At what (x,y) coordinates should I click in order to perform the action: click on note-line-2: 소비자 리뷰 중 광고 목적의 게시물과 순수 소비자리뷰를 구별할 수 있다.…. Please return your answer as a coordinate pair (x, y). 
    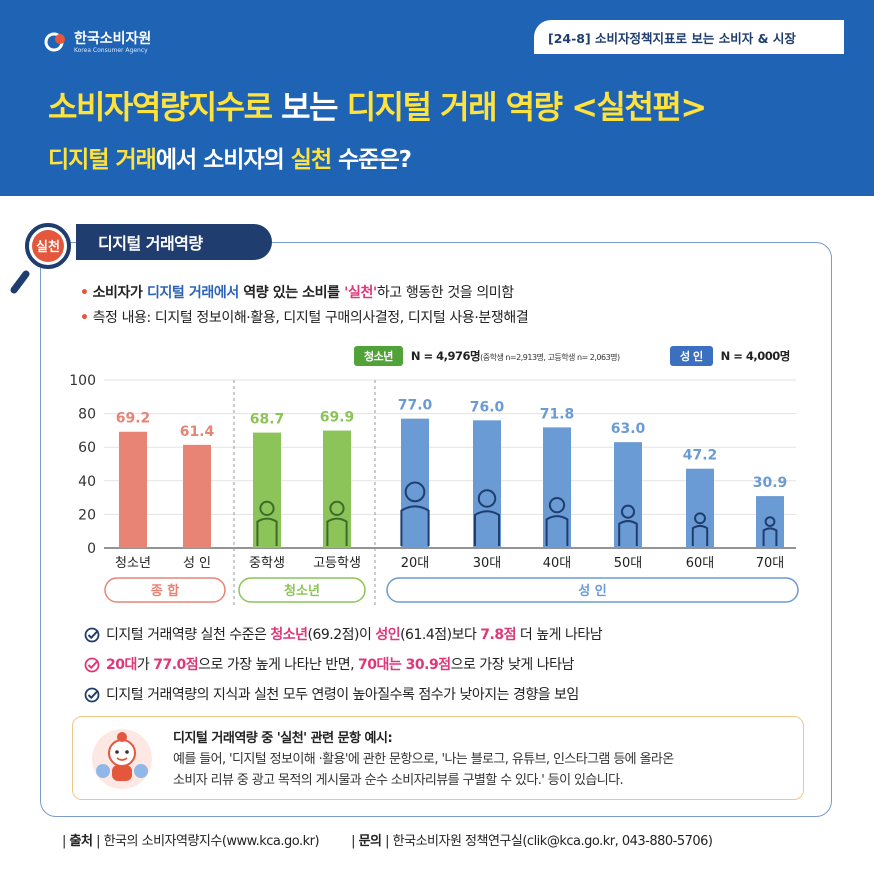
    Looking at the image, I should click on (398, 780).